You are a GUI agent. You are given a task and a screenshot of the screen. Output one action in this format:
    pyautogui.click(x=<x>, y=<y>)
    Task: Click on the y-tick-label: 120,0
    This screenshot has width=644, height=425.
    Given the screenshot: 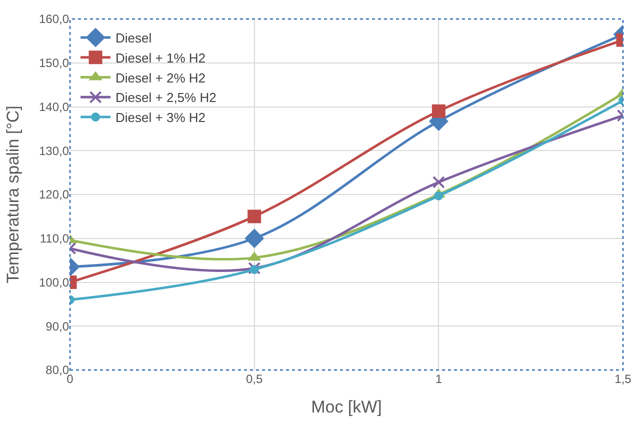 What is the action you would take?
    pyautogui.click(x=54, y=195)
    